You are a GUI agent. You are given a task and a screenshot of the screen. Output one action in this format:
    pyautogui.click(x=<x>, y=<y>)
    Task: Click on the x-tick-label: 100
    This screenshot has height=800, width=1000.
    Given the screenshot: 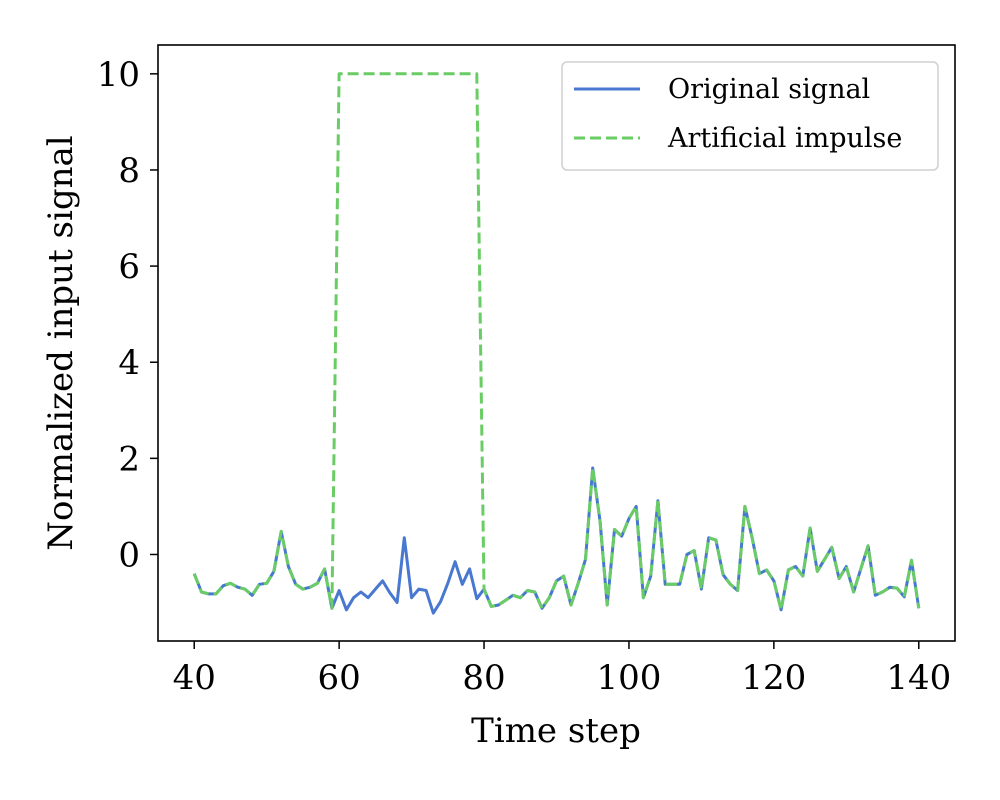 What is the action you would take?
    pyautogui.click(x=629, y=678)
    